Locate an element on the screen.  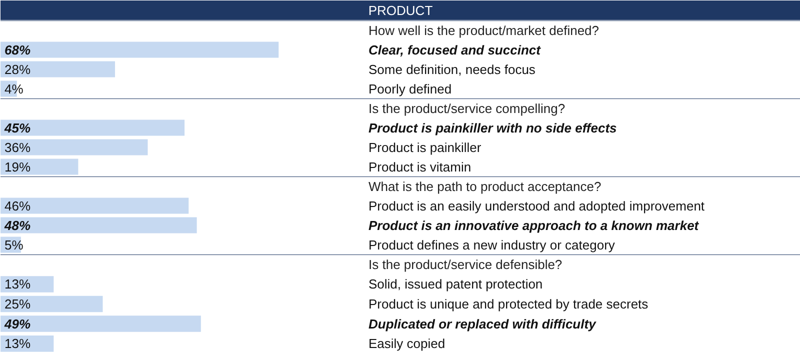
y-tick-label: Easily copied is located at coordinates (407, 344).